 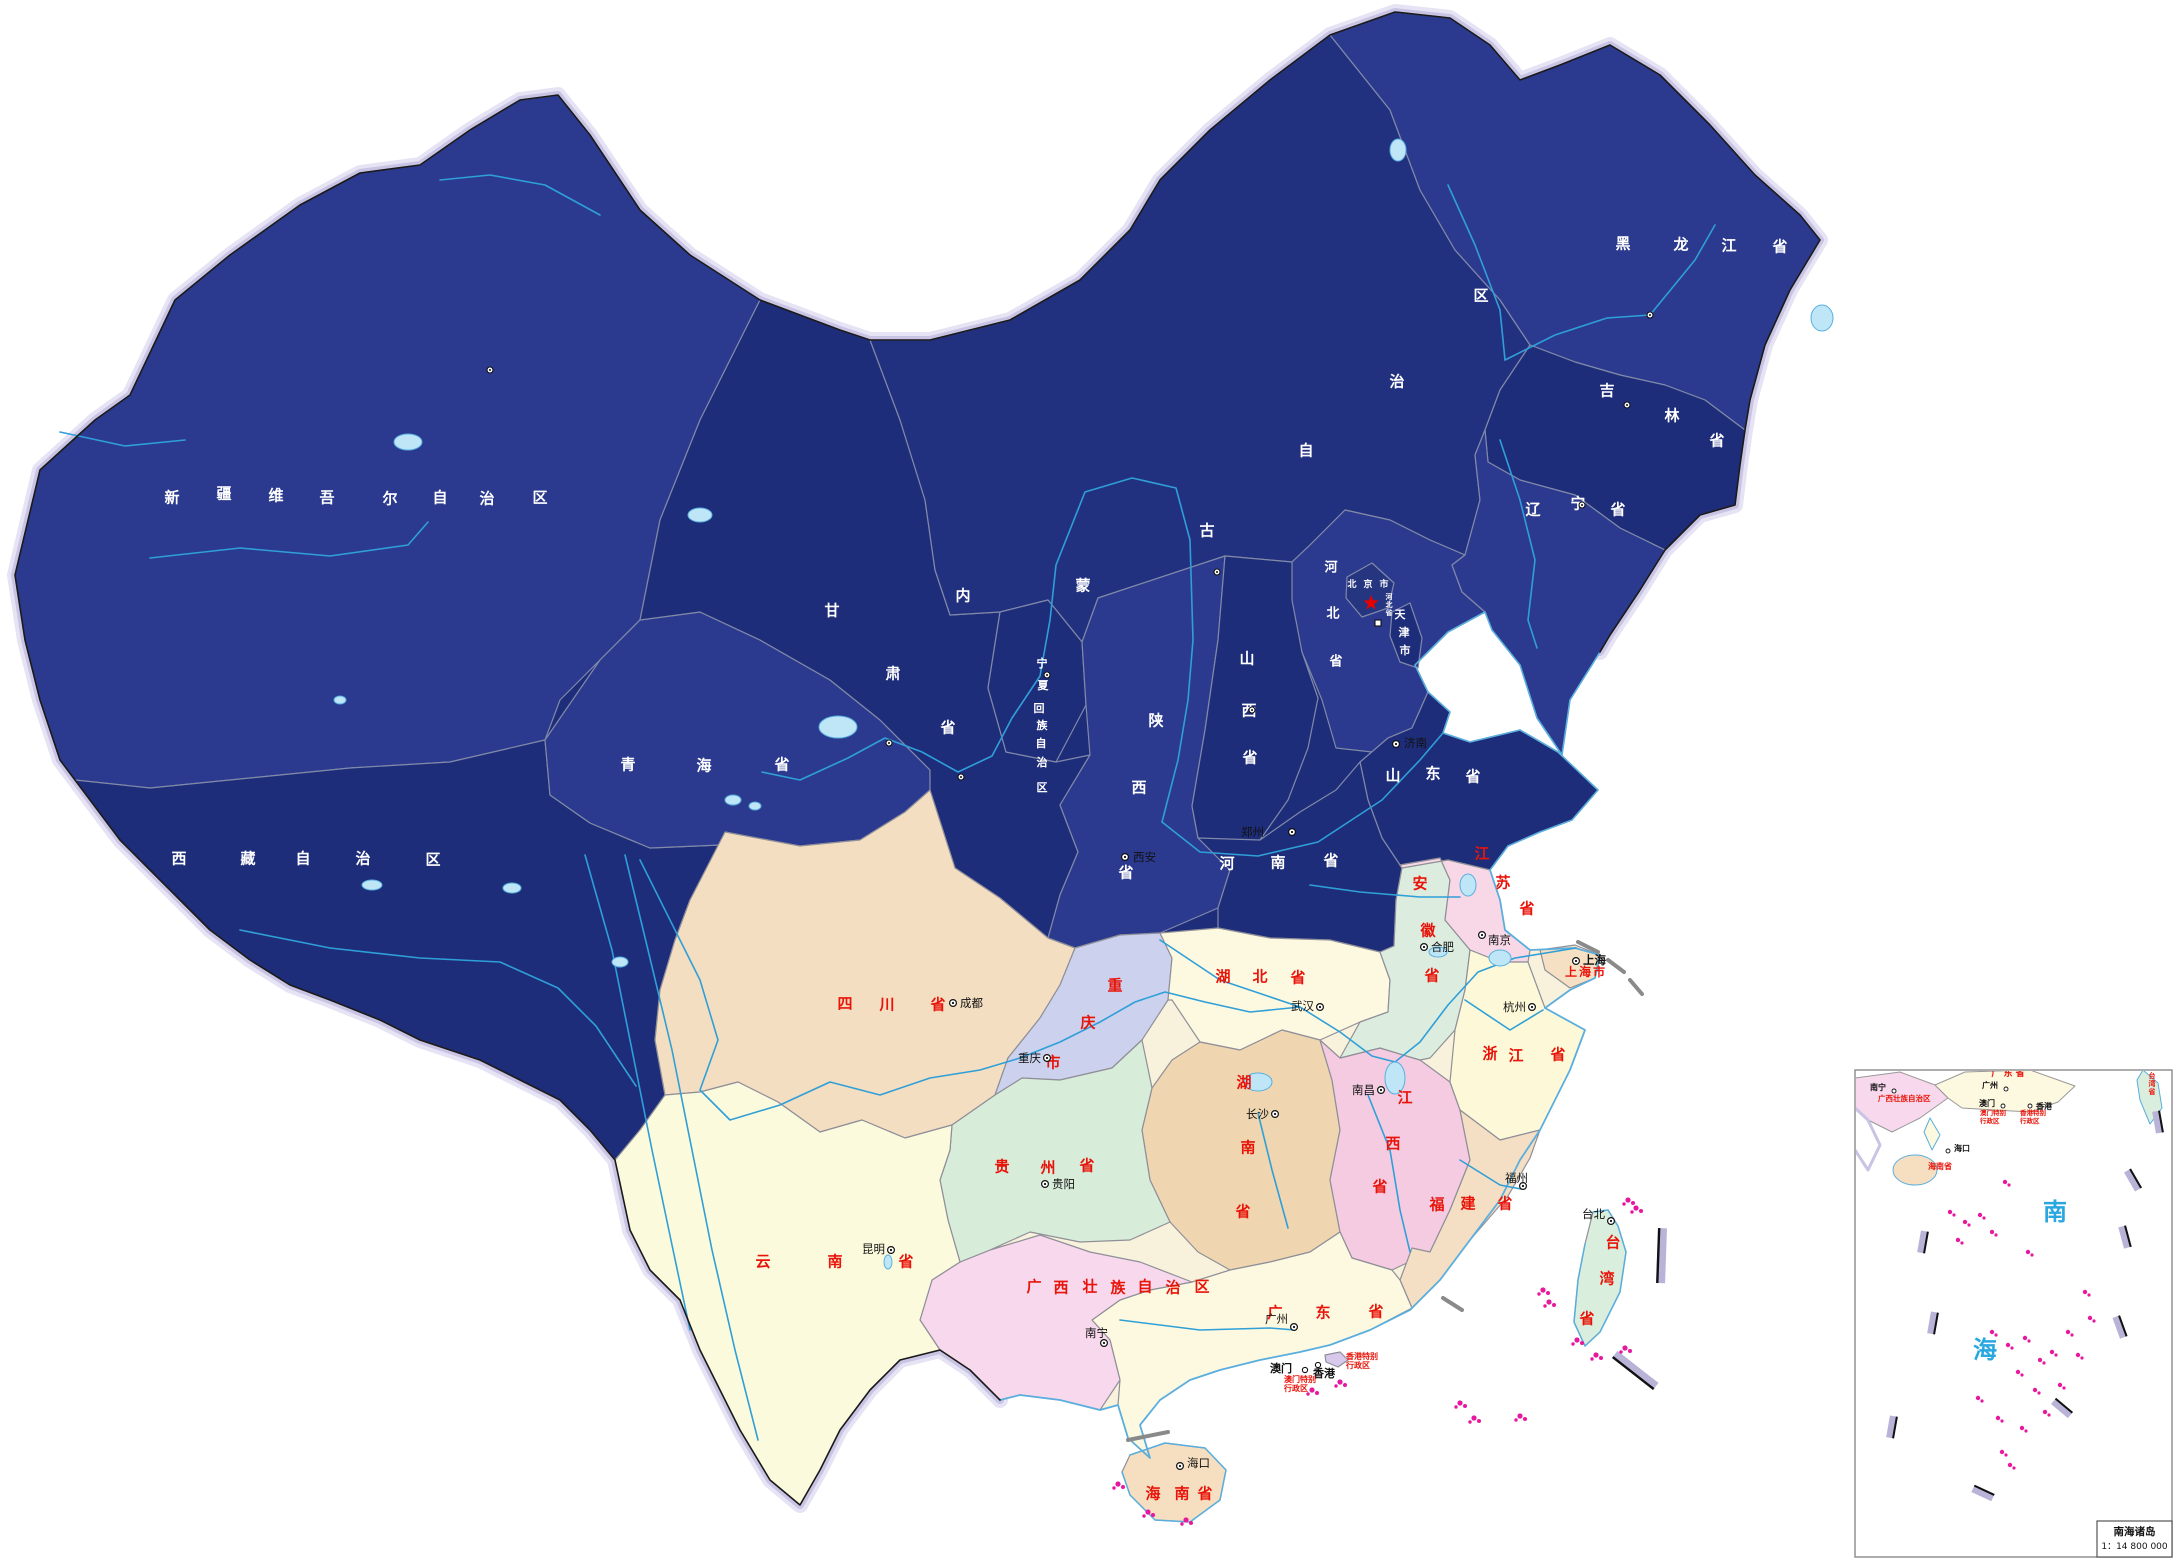 I want to click on province-hubei, so click(x=1275, y=989).